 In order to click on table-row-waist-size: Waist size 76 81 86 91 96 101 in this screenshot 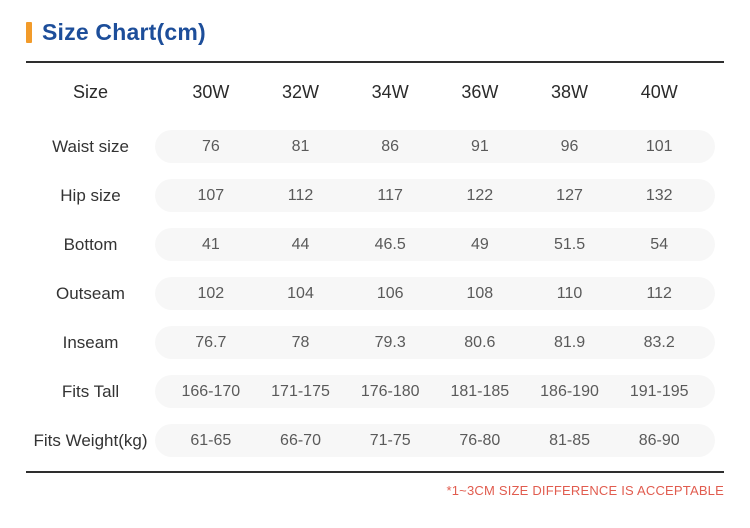, I will do `click(375, 146)`.